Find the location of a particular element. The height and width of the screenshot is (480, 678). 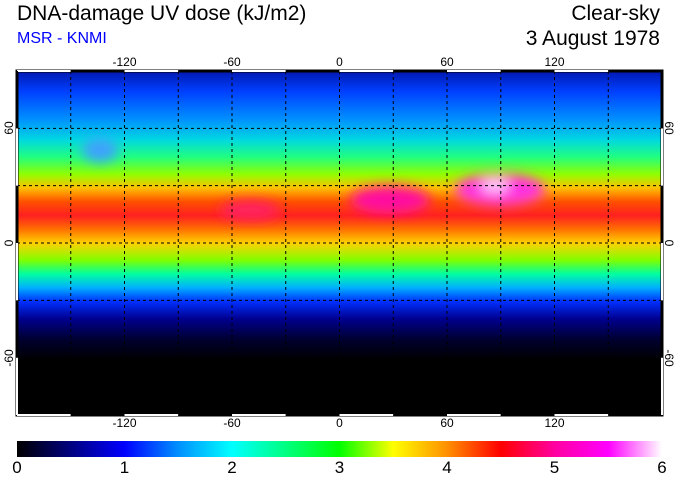

lon-tick-label-bottom: 0 is located at coordinates (339, 423).